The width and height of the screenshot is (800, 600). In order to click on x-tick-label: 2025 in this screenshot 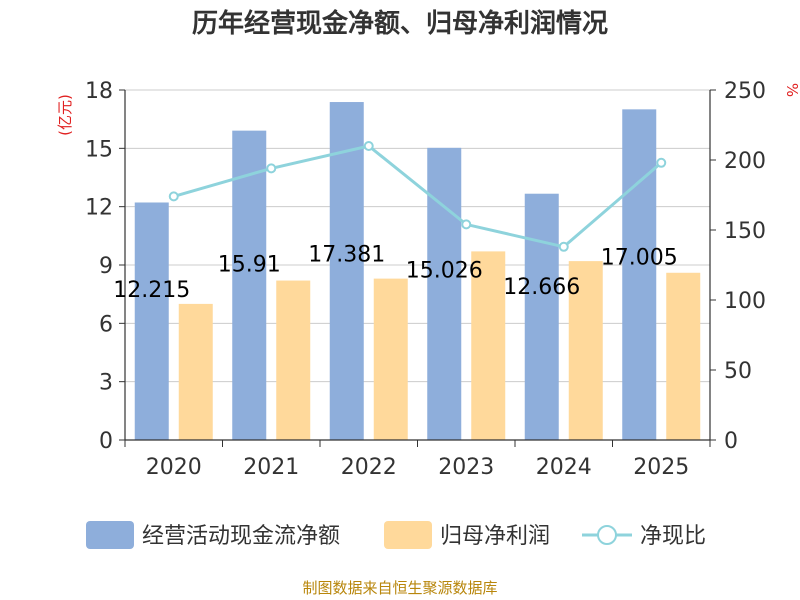, I will do `click(661, 467)`.